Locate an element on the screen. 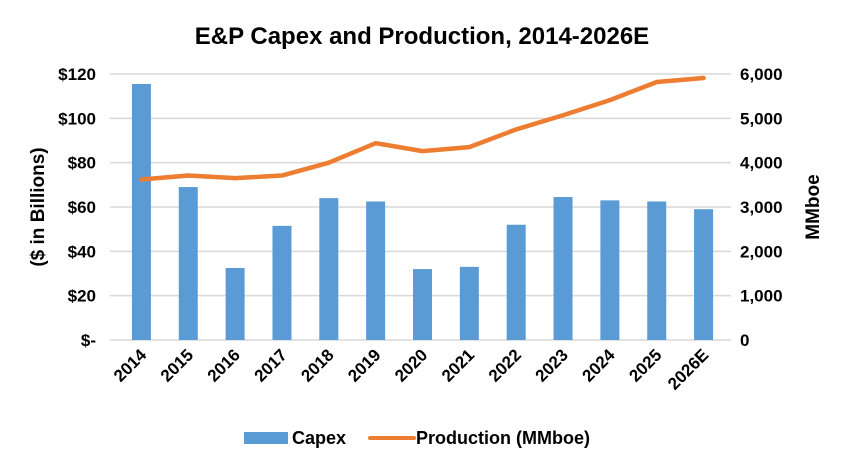 The height and width of the screenshot is (469, 844). left-tick-label: $100 is located at coordinates (77, 118).